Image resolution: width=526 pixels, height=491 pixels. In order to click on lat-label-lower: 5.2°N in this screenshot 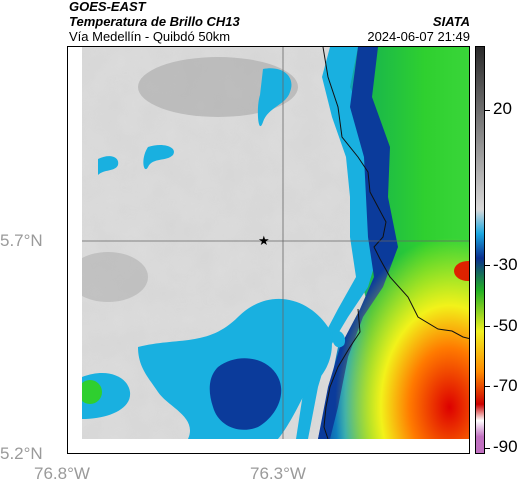, I will do `click(21, 453)`.